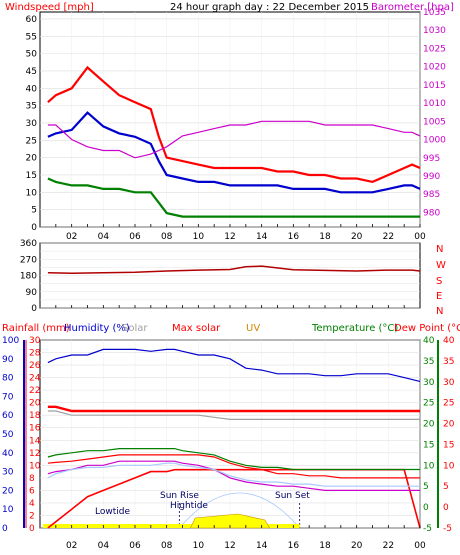 This screenshot has height=555, width=460. Describe the element at coordinates (71, 237) in the screenshot. I see `x-tick-label-wind: 02` at that location.